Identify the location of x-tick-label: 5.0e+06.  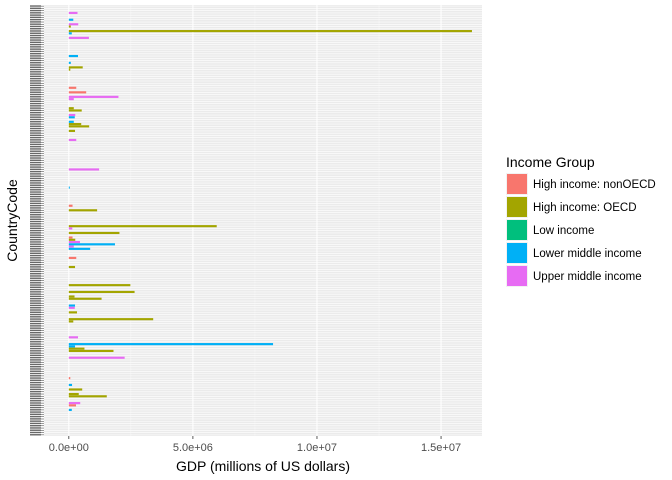
(193, 448).